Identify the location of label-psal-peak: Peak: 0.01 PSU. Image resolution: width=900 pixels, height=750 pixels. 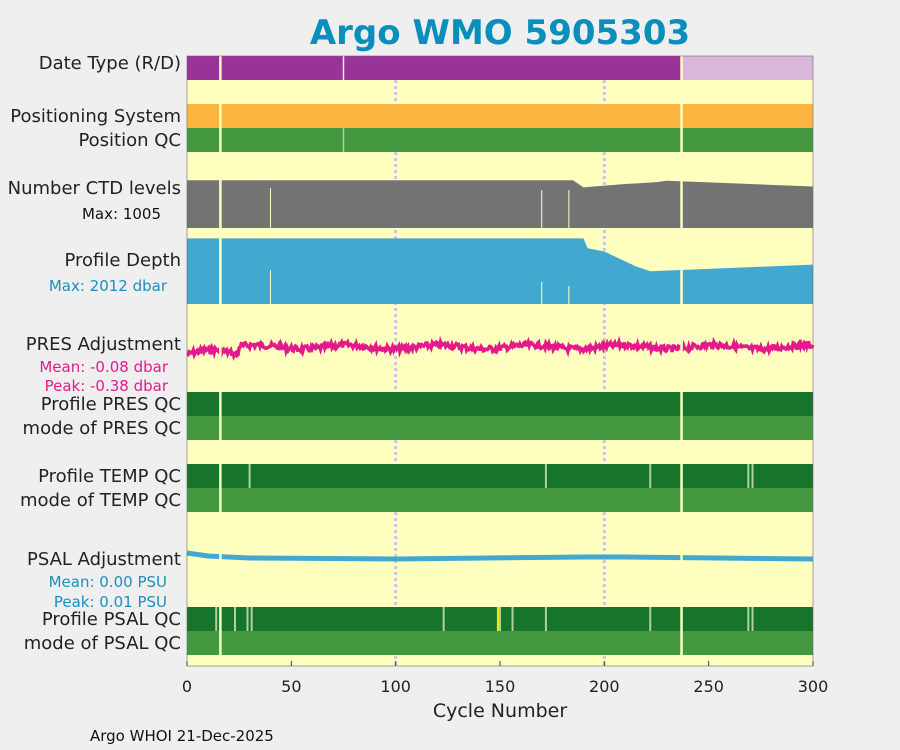
(110, 602).